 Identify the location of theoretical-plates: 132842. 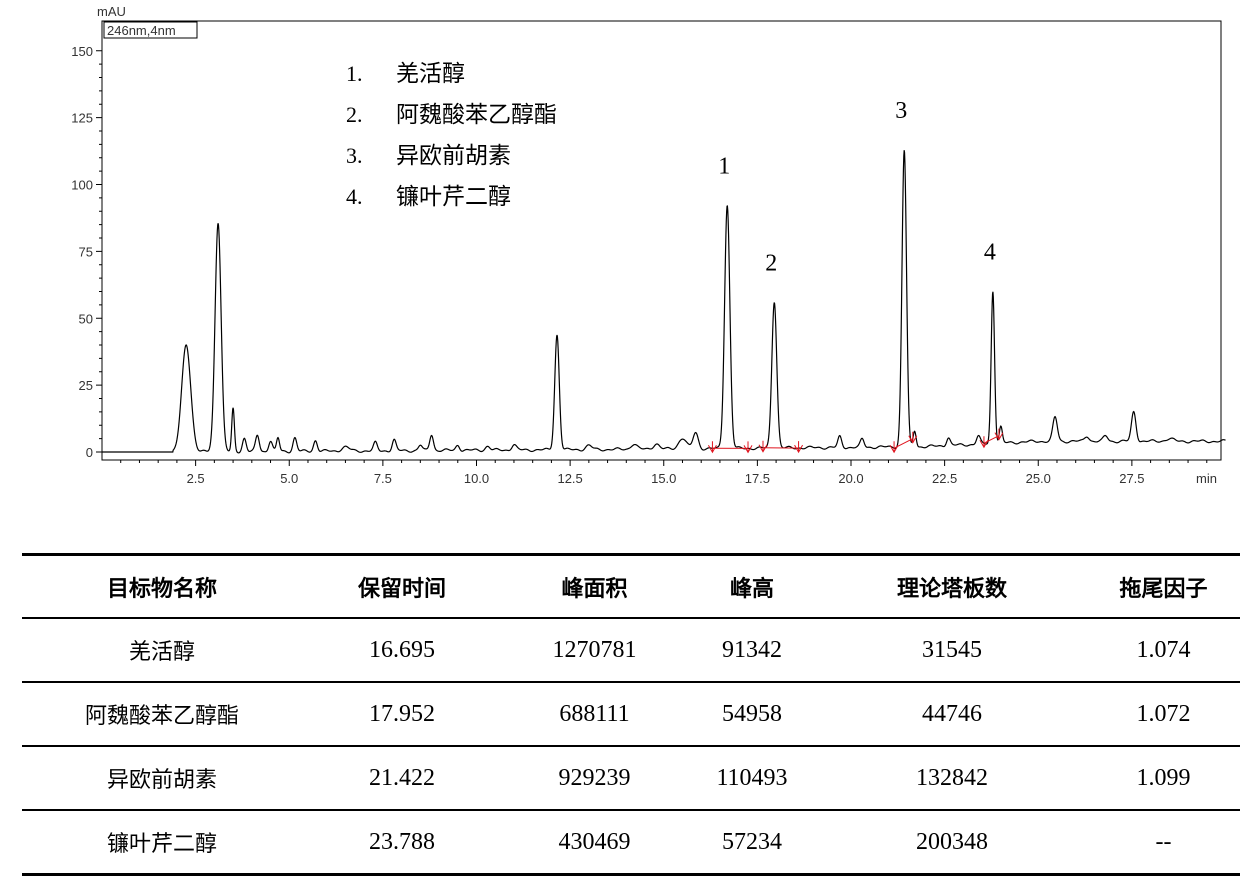
(952, 777).